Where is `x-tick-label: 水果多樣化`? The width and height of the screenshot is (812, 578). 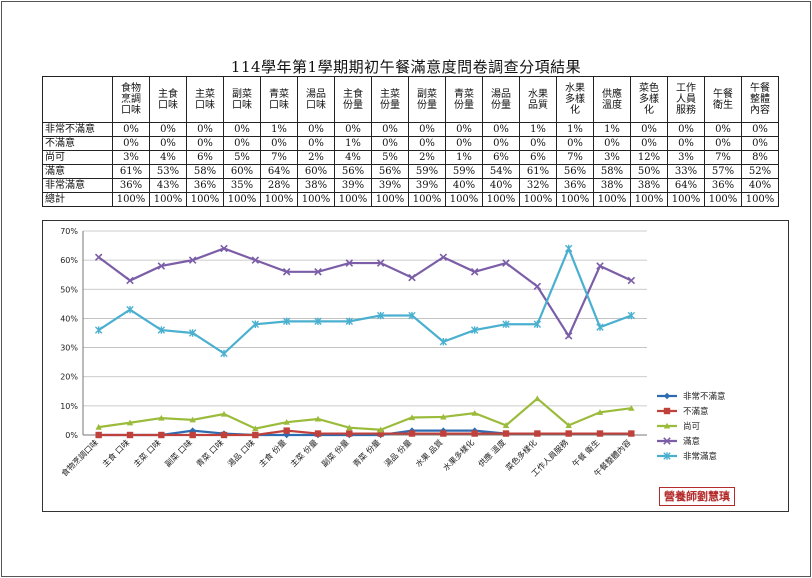 x-tick-label: 水果多樣化 is located at coordinates (458, 454).